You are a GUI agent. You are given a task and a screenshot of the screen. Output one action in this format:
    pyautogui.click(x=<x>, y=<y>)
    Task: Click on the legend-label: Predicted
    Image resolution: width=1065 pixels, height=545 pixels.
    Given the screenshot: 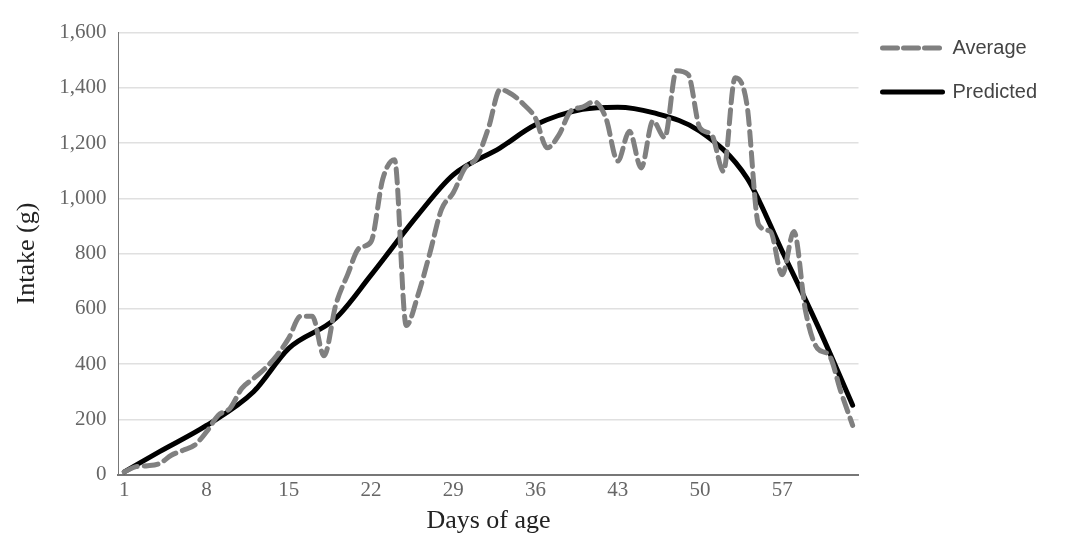 What is the action you would take?
    pyautogui.click(x=995, y=90)
    